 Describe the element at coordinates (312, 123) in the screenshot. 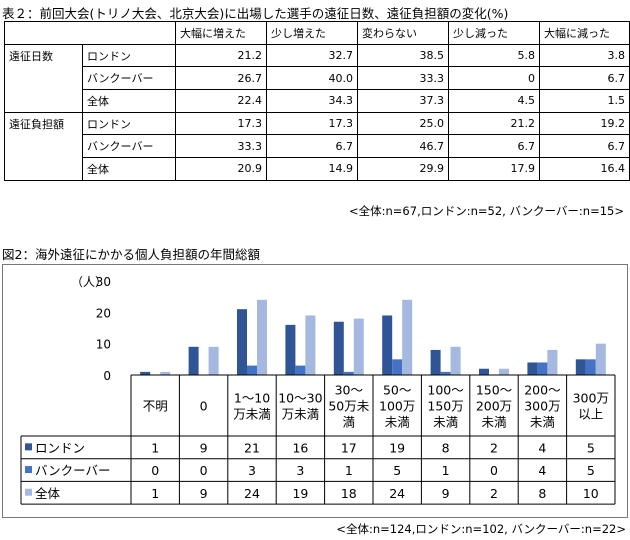

I see `table1-cell: 17.3` at that location.